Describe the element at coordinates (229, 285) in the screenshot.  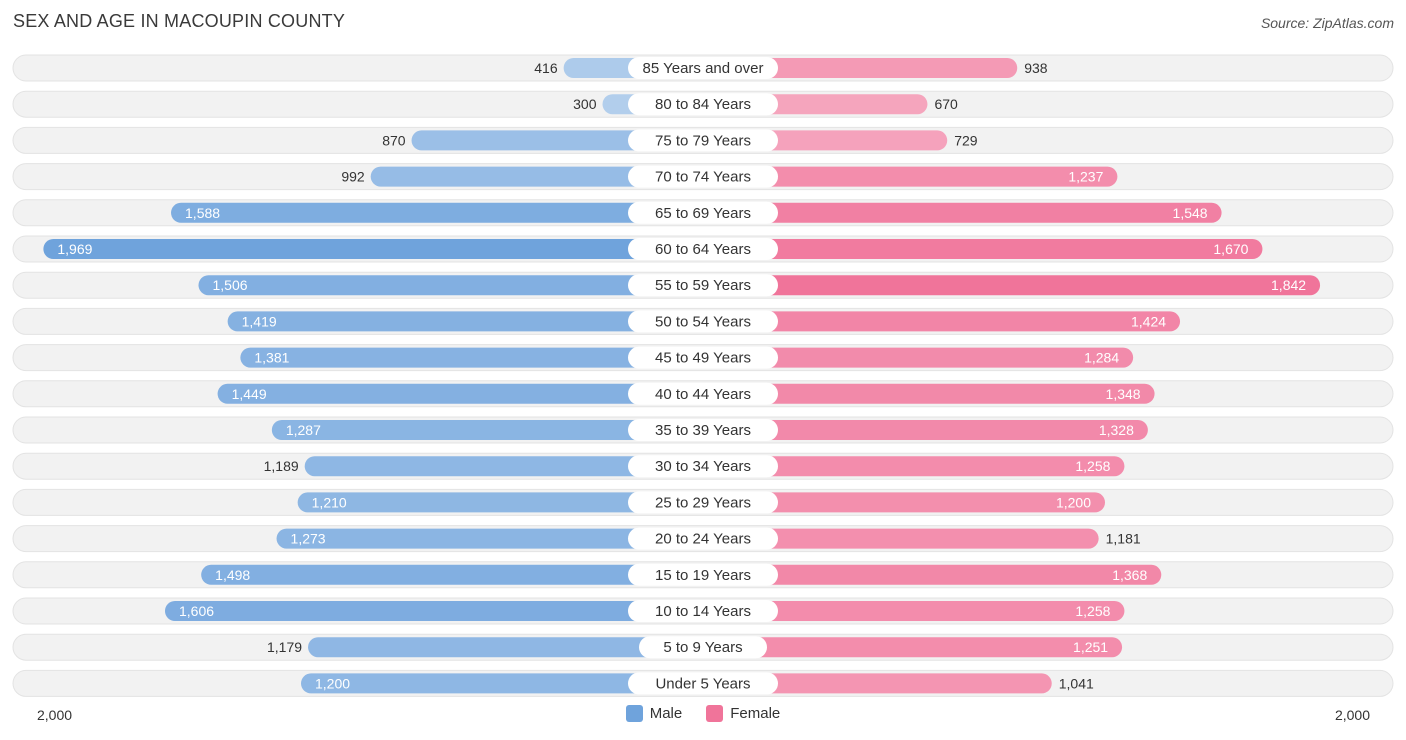
I see `male-value-label: 1,506` at that location.